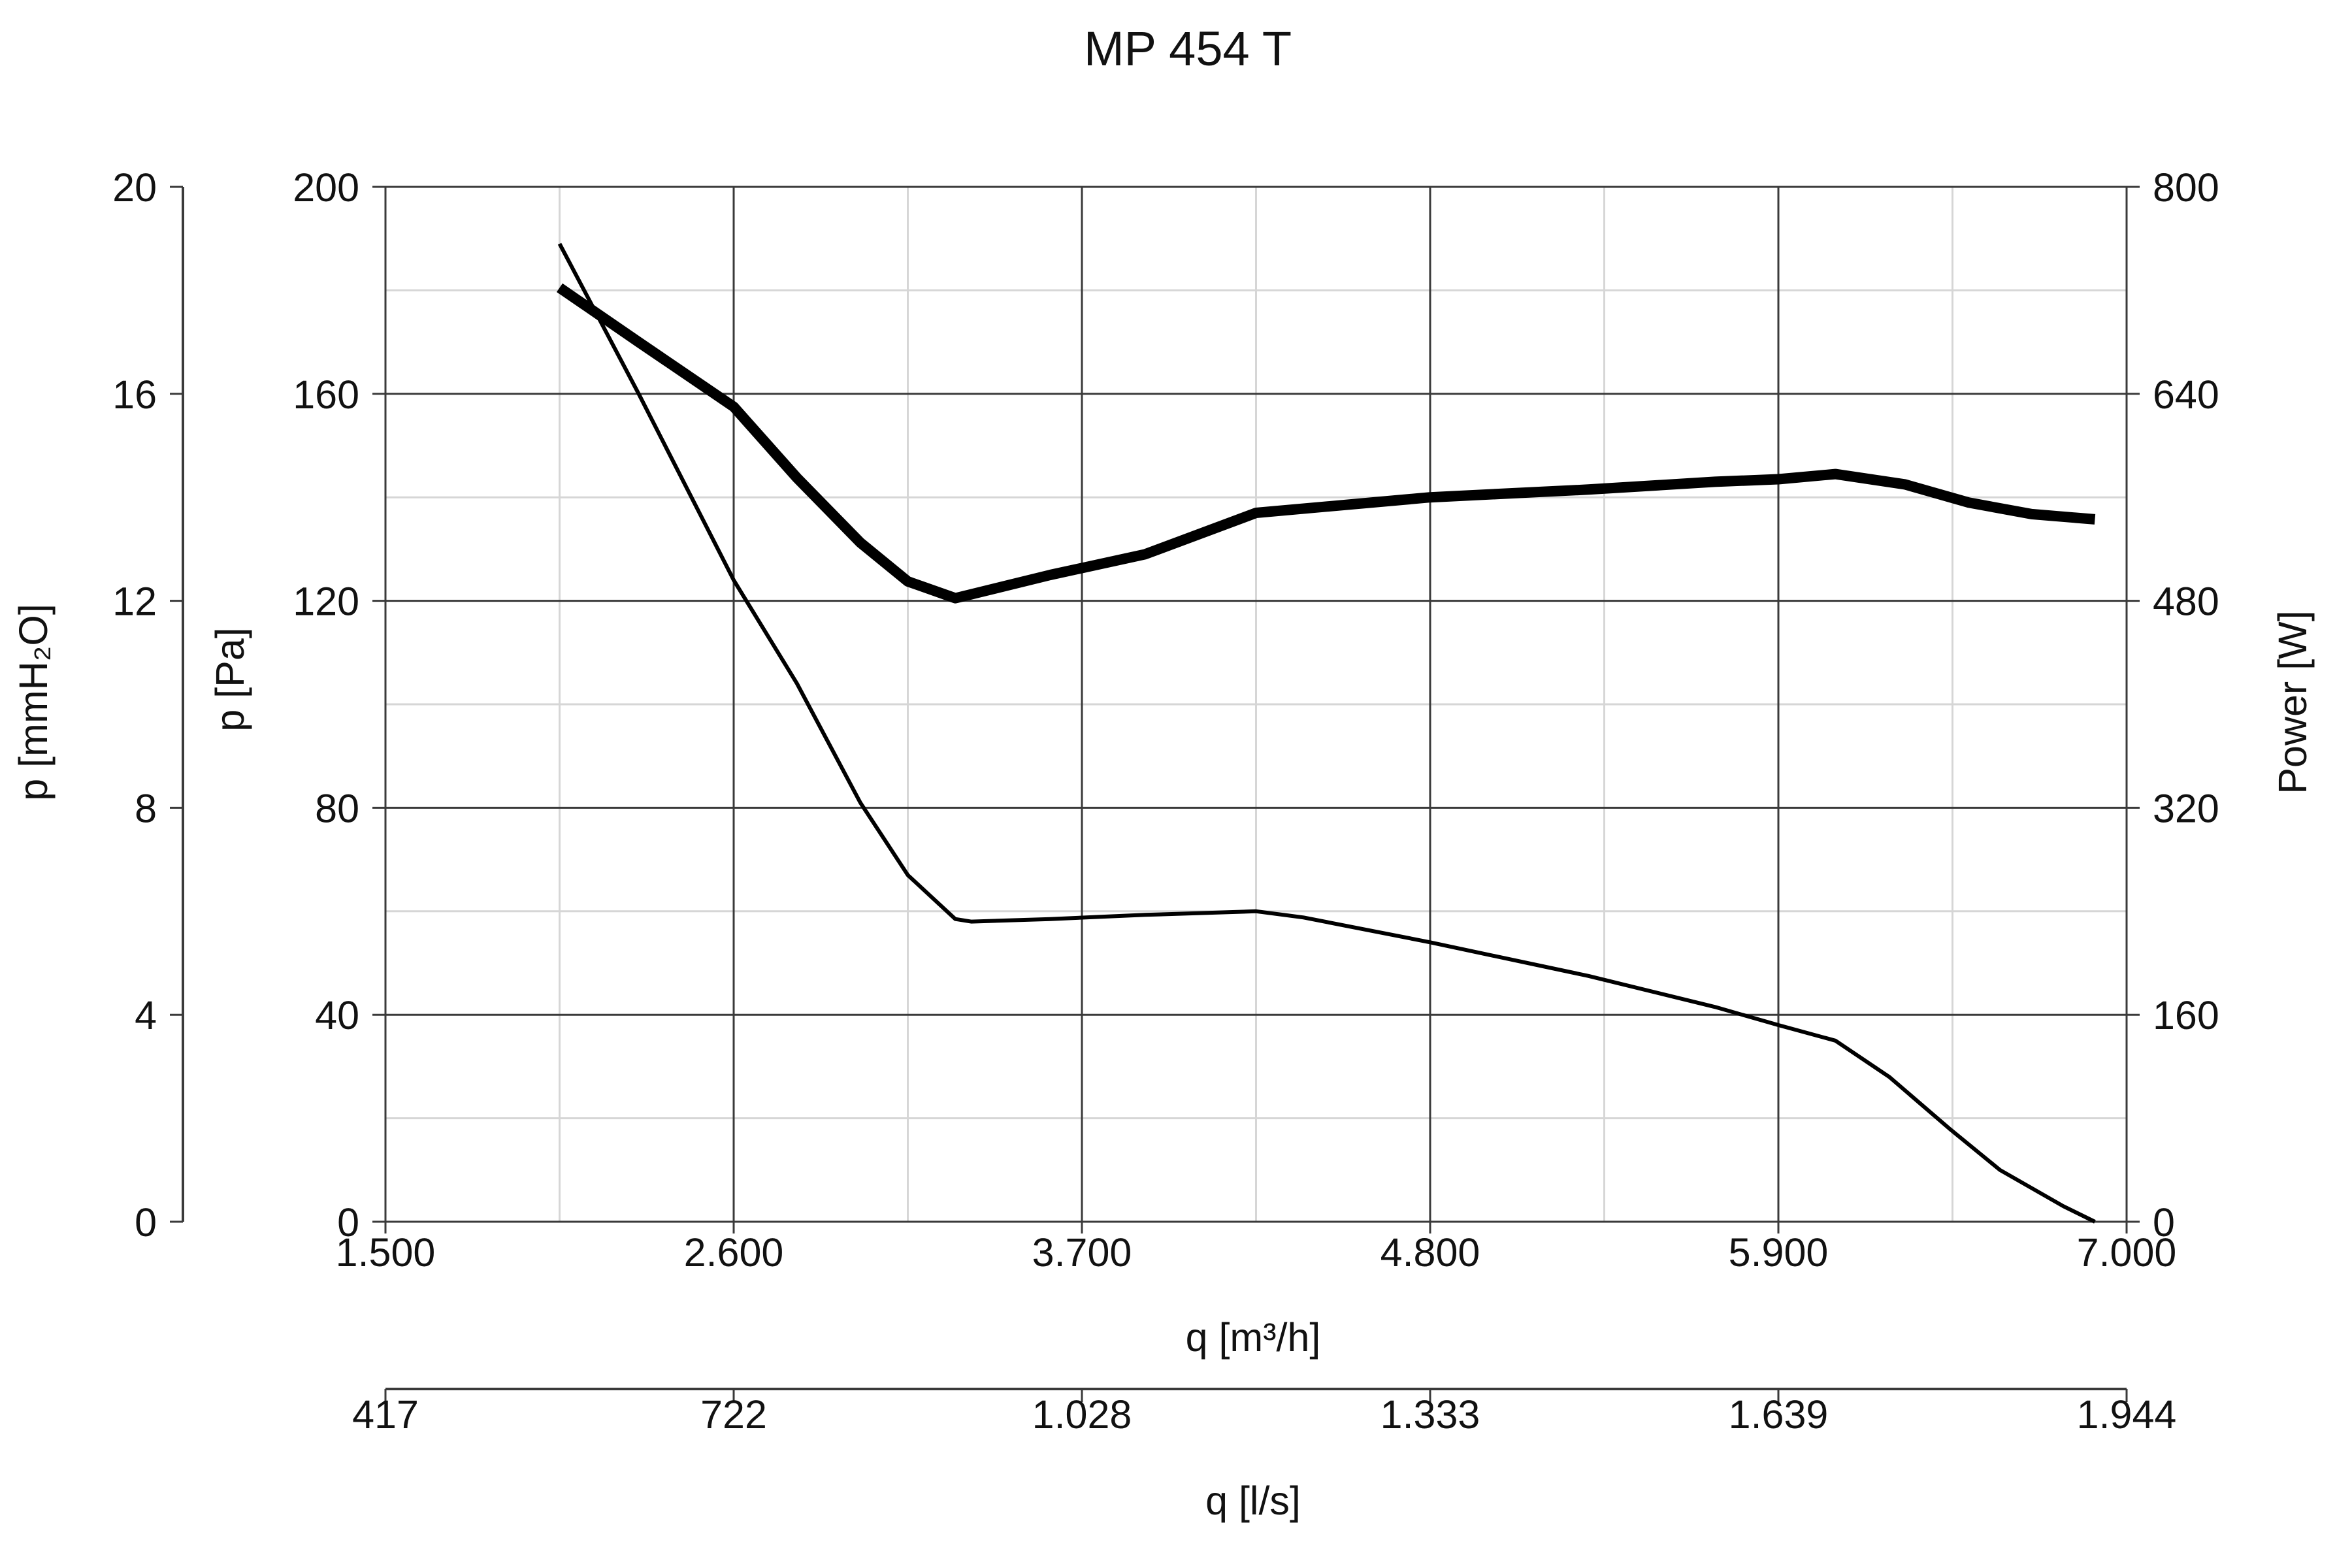 This screenshot has height=1568, width=2352. Describe the element at coordinates (1188, 49) in the screenshot. I see `chart-title: MP 454 T` at that location.